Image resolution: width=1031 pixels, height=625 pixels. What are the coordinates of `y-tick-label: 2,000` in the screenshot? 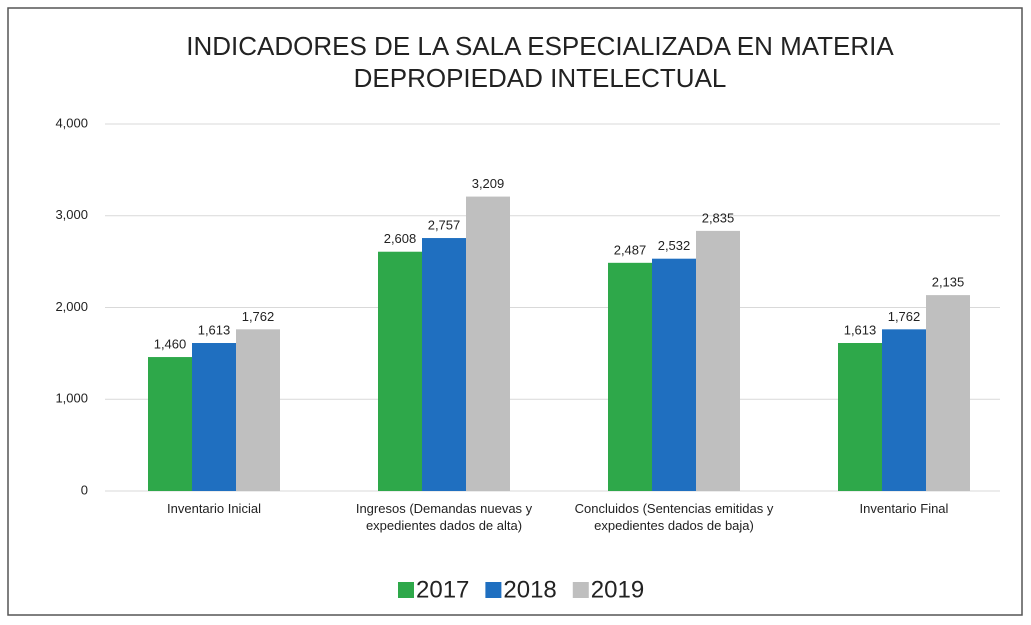 It's located at (71, 306).